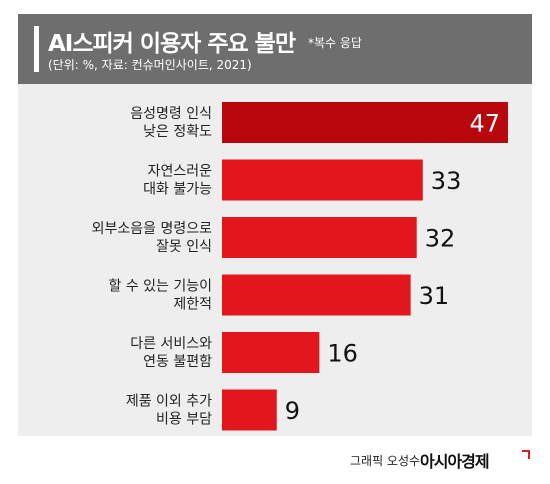 The height and width of the screenshot is (484, 550). What do you see at coordinates (180, 172) in the screenshot?
I see `category-label-line: 자연스러운` at bounding box center [180, 172].